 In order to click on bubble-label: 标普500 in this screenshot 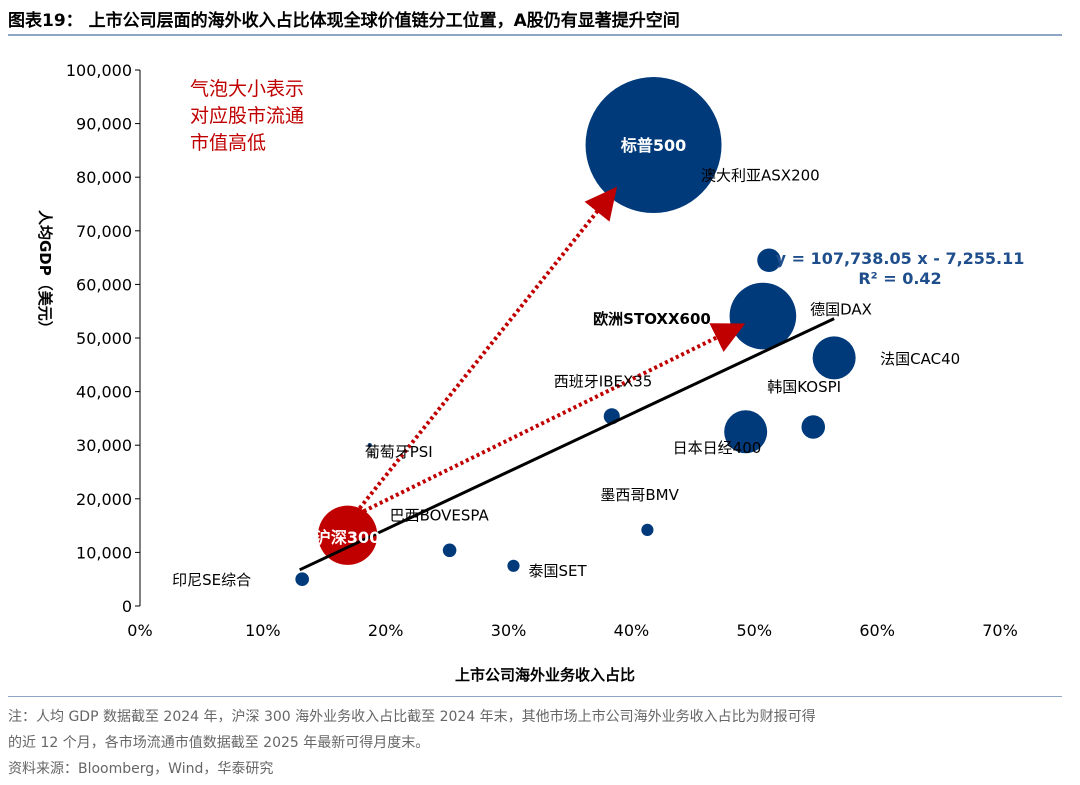, I will do `click(653, 145)`.